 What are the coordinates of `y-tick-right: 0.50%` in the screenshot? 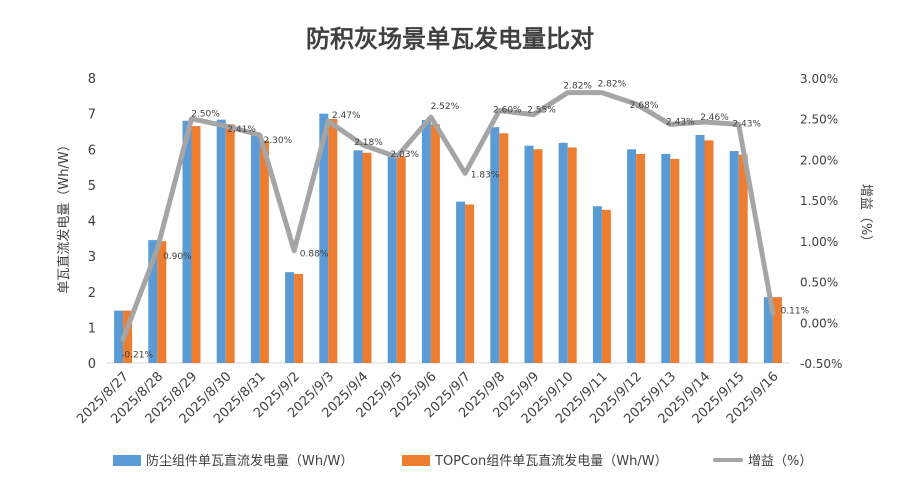 It's located at (819, 283).